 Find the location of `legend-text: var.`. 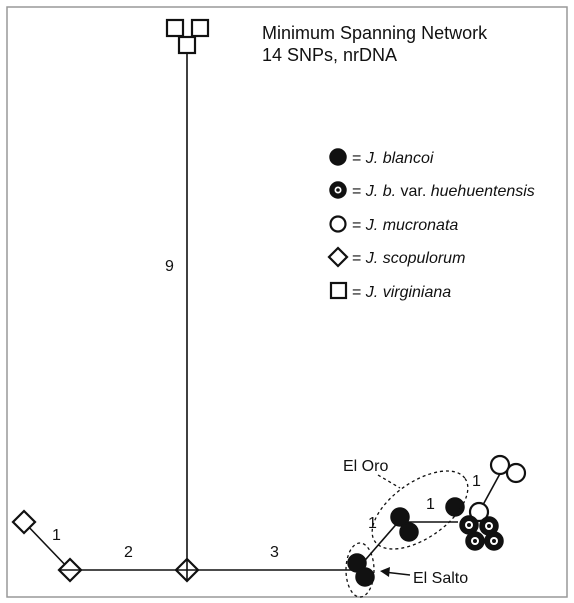

legend-text: var. is located at coordinates (413, 191).